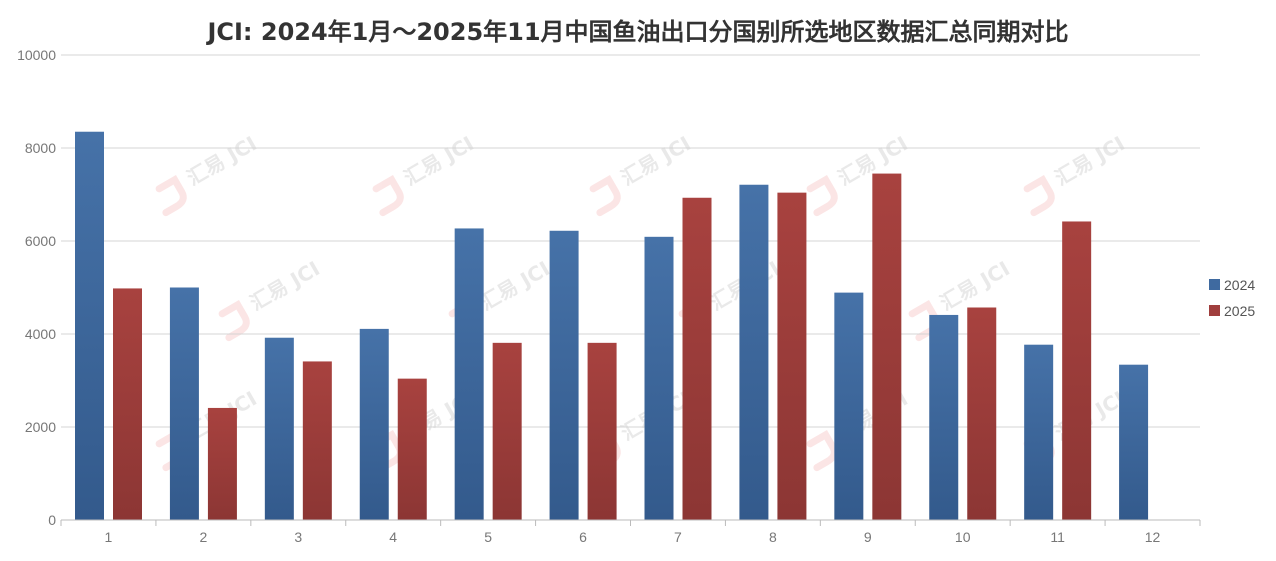  Describe the element at coordinates (773, 537) in the screenshot. I see `x-tick-label: 8` at that location.